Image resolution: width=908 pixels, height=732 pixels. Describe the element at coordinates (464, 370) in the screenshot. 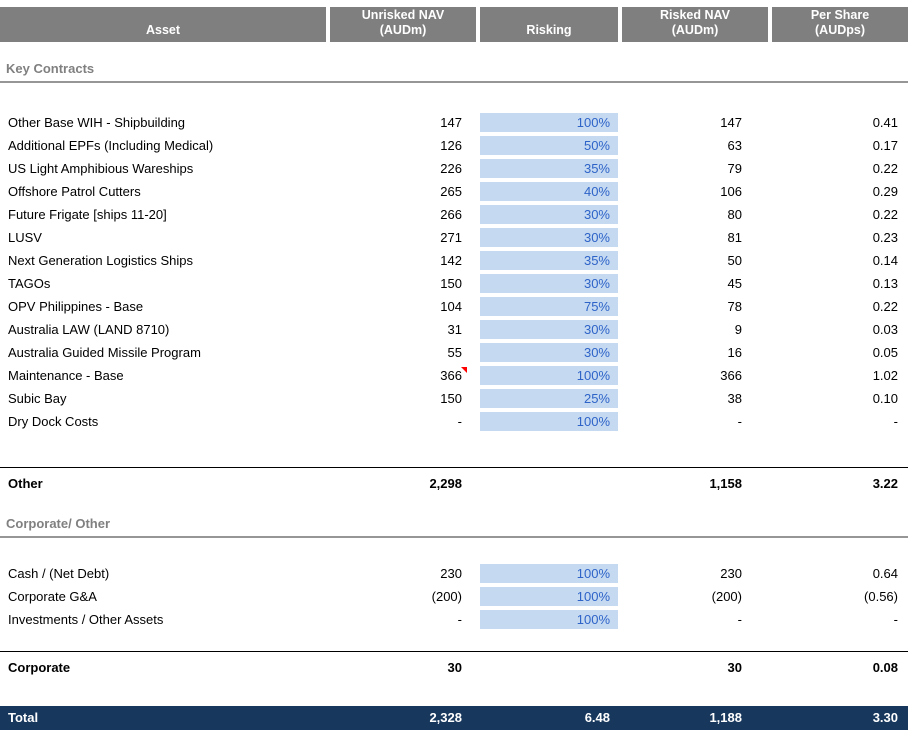

I see `comment-marker-icon` at that location.